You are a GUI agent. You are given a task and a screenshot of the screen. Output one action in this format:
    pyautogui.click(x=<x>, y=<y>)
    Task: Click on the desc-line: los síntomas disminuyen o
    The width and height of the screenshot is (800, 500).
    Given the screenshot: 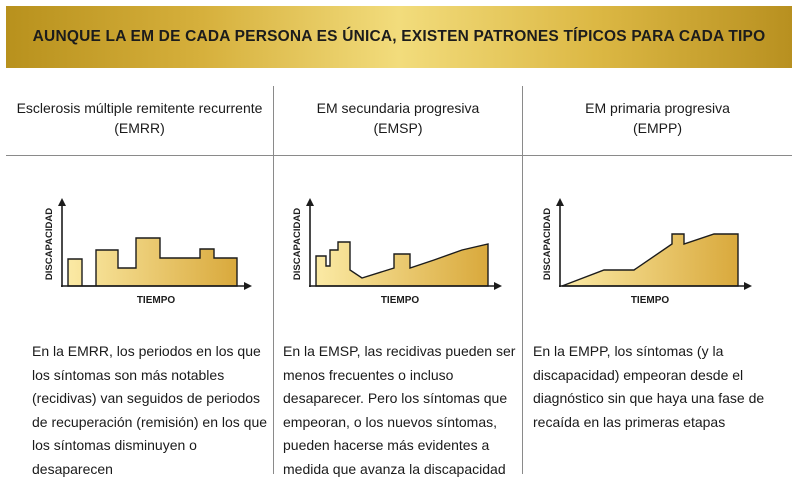 What is the action you would take?
    pyautogui.click(x=114, y=445)
    